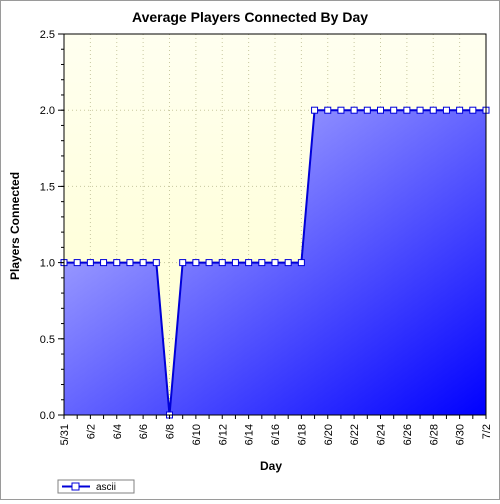 The image size is (500, 504). Describe the element at coordinates (91, 431) in the screenshot. I see `x-tick-label: 6/2` at that location.